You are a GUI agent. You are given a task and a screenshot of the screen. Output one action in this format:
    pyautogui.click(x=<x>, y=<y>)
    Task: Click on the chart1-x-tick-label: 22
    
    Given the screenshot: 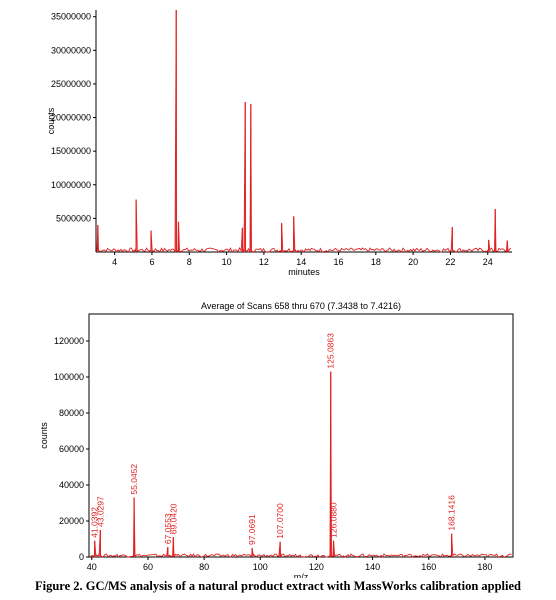 What is the action you would take?
    pyautogui.click(x=450, y=262)
    